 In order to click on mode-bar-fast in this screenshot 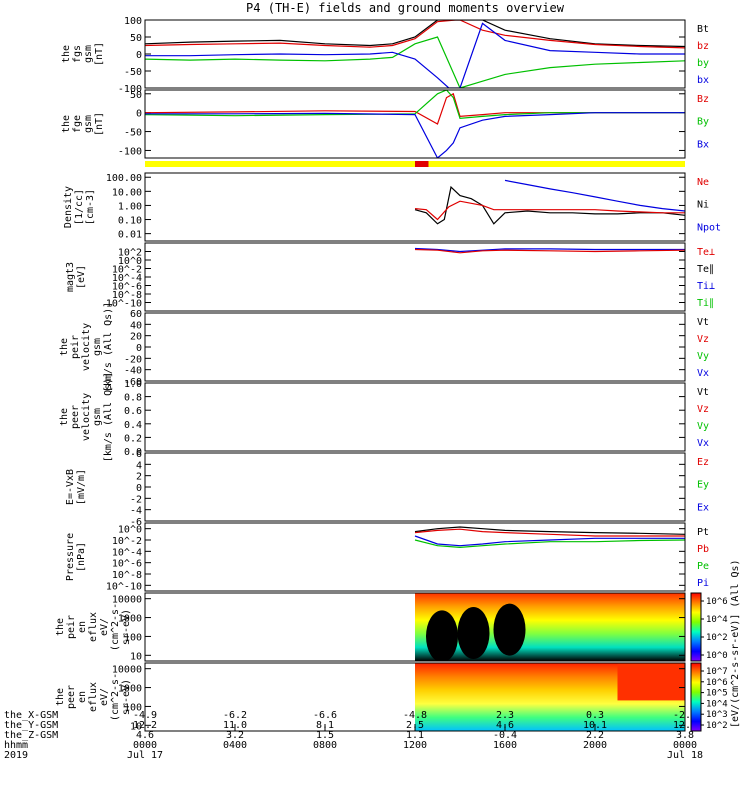, I will do `click(422, 164)`.